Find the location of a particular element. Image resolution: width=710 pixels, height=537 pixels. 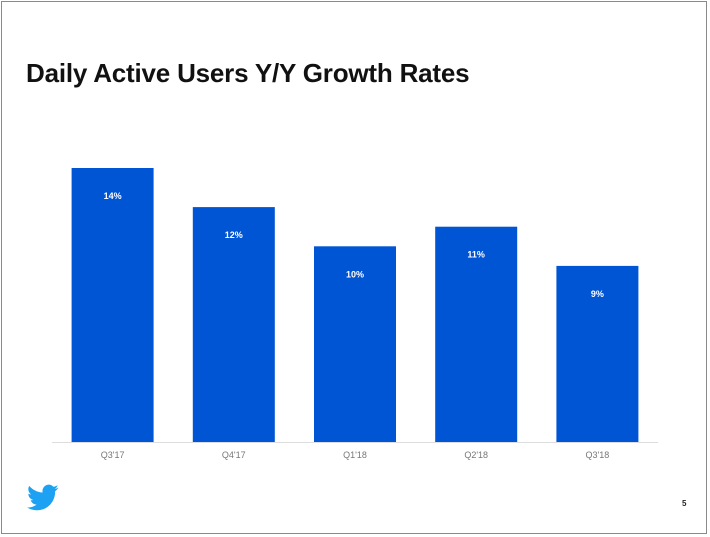

x-tick-label-2: Q1'18 is located at coordinates (355, 455).